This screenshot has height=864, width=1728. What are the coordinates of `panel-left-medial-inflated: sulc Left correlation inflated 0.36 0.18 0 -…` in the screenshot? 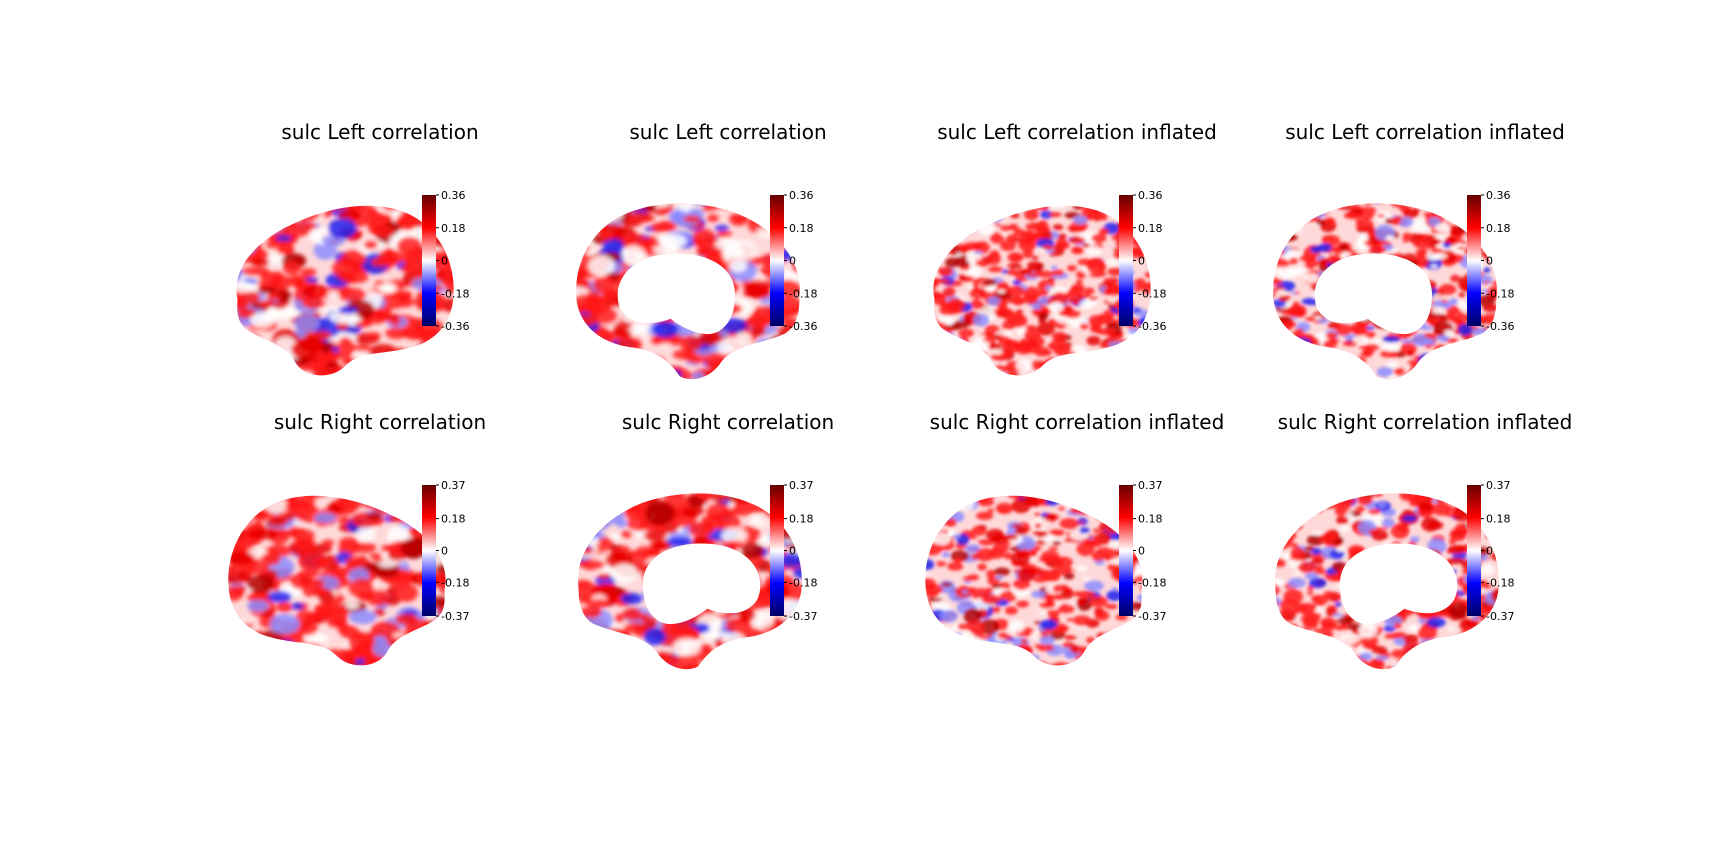 It's located at (1425, 265).